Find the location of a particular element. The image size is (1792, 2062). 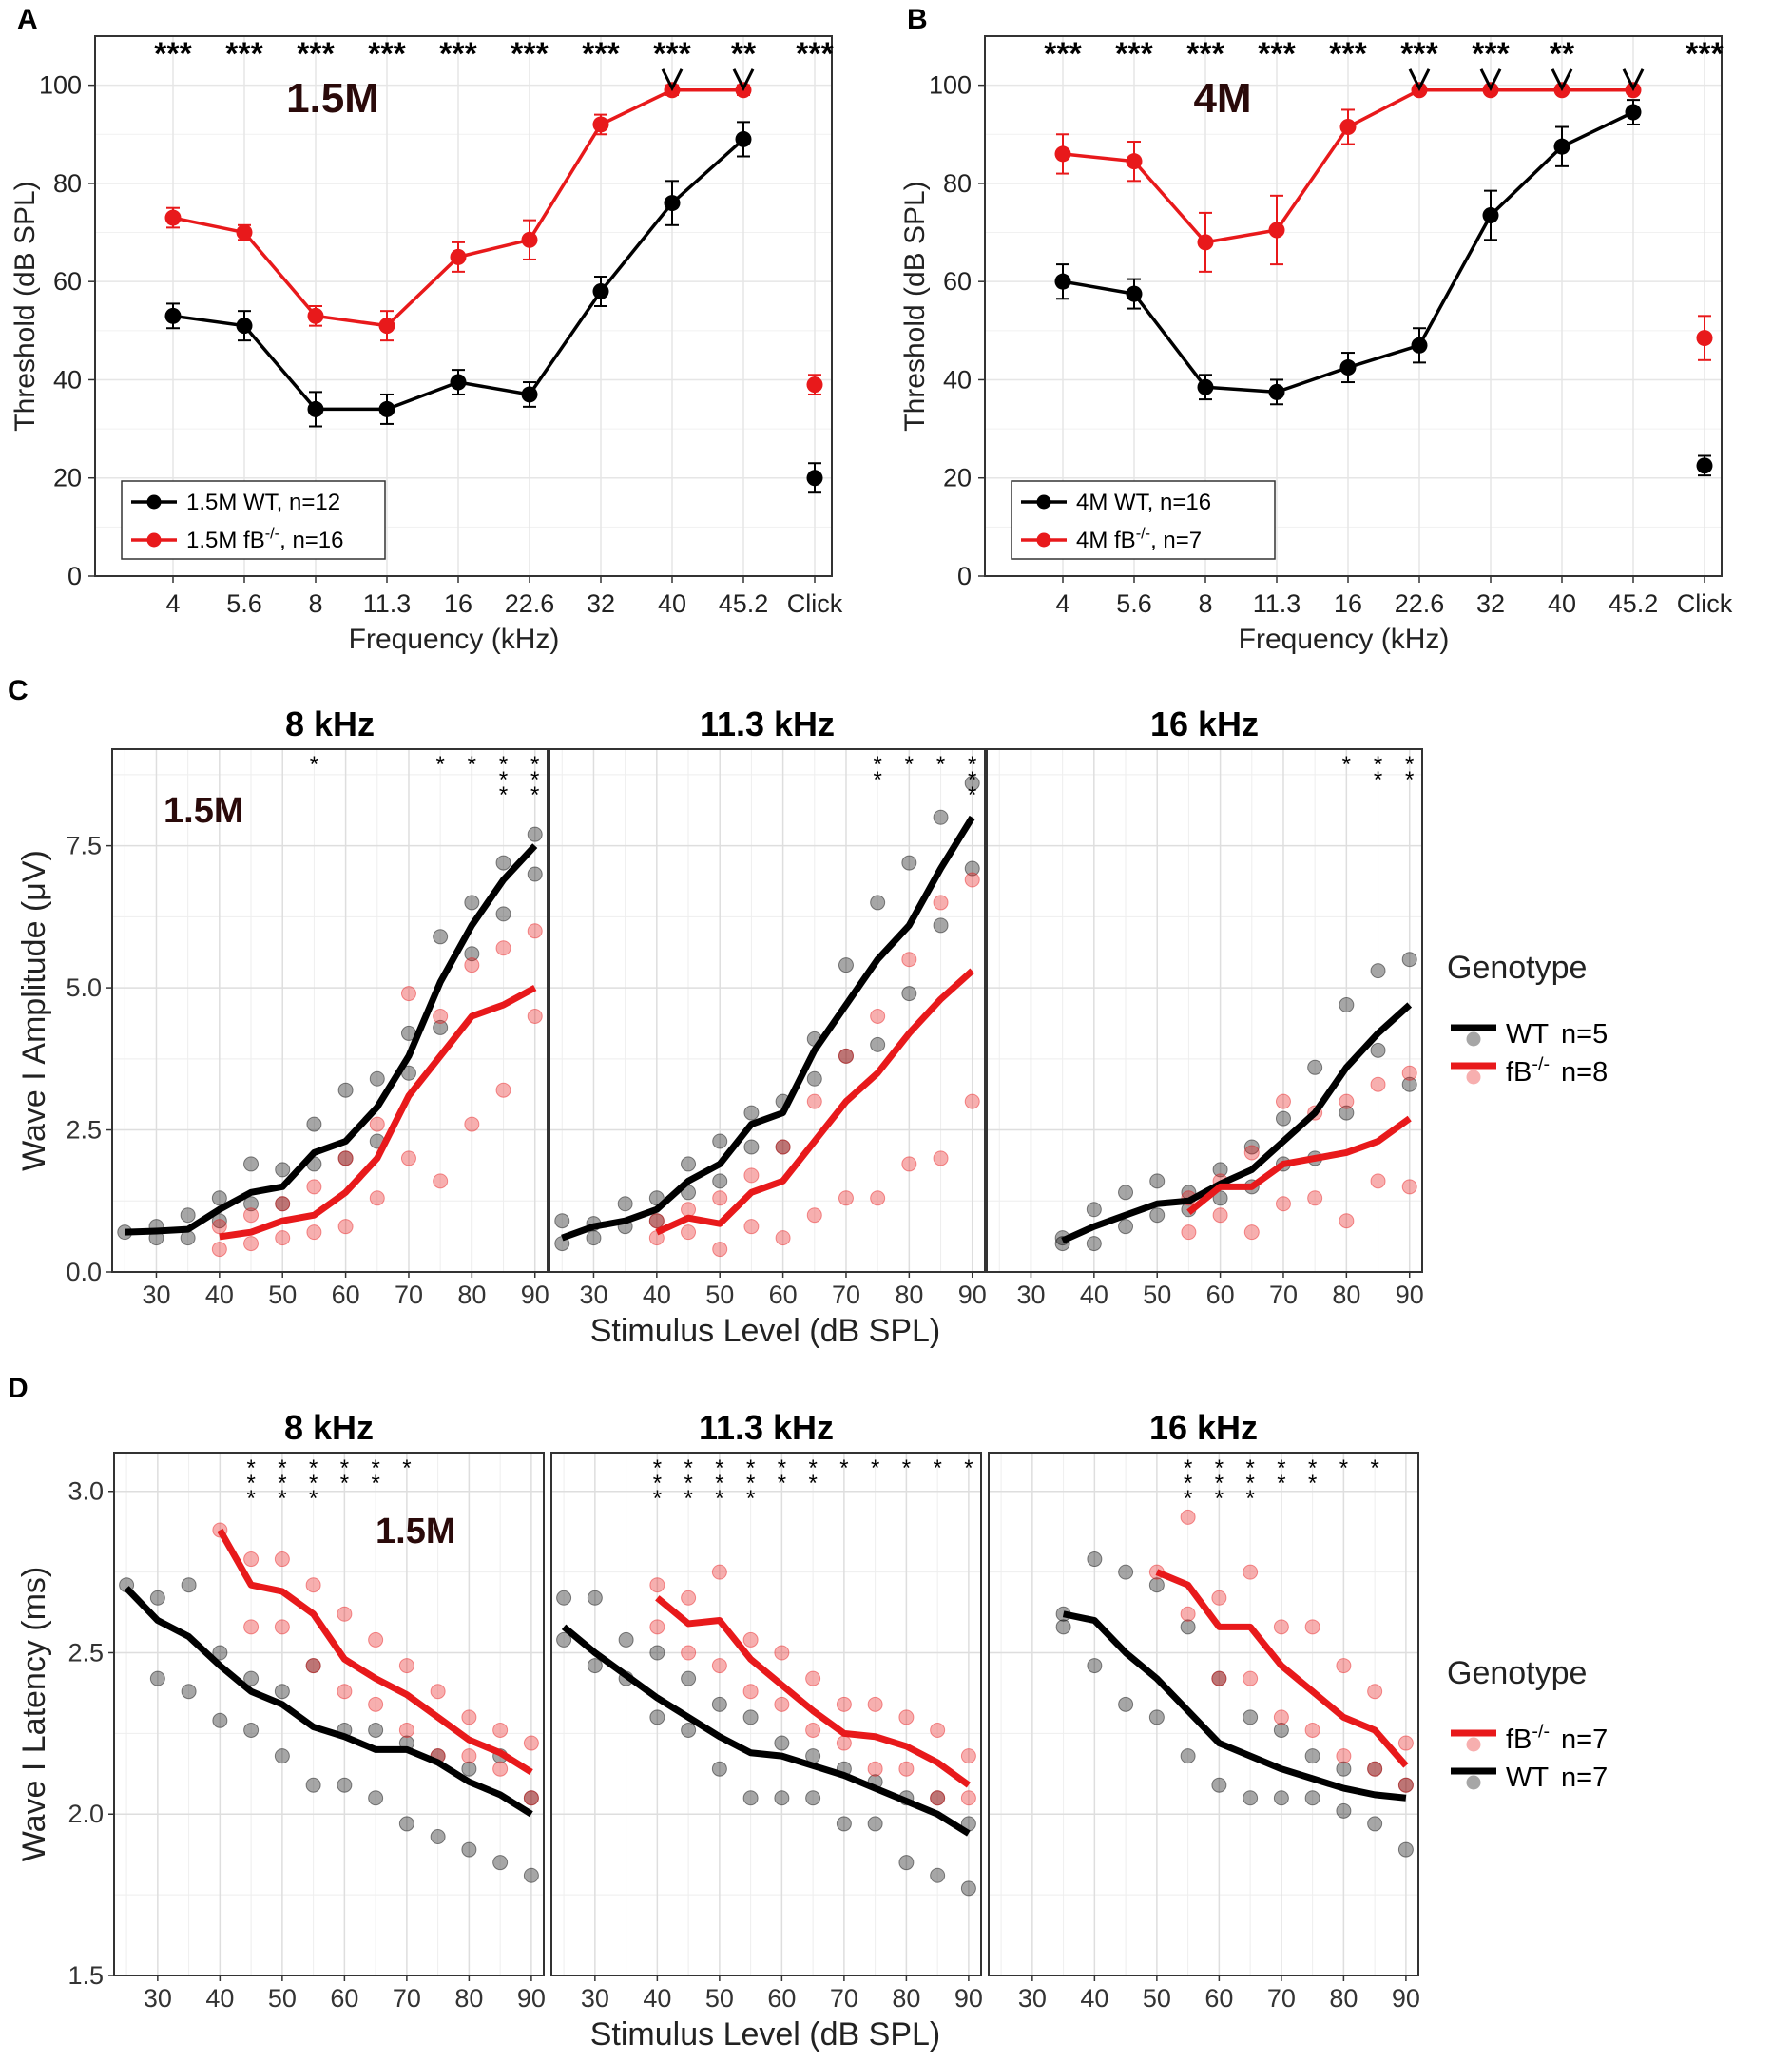

y-tick-label: 60 is located at coordinates (67, 281).